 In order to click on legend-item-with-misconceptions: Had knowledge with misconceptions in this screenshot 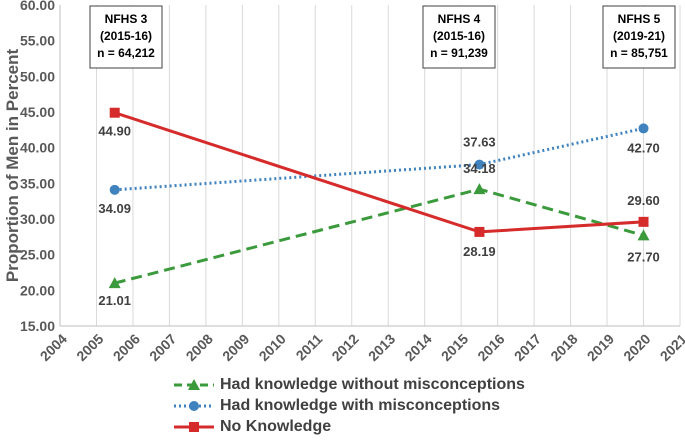, I will do `click(382, 405)`.